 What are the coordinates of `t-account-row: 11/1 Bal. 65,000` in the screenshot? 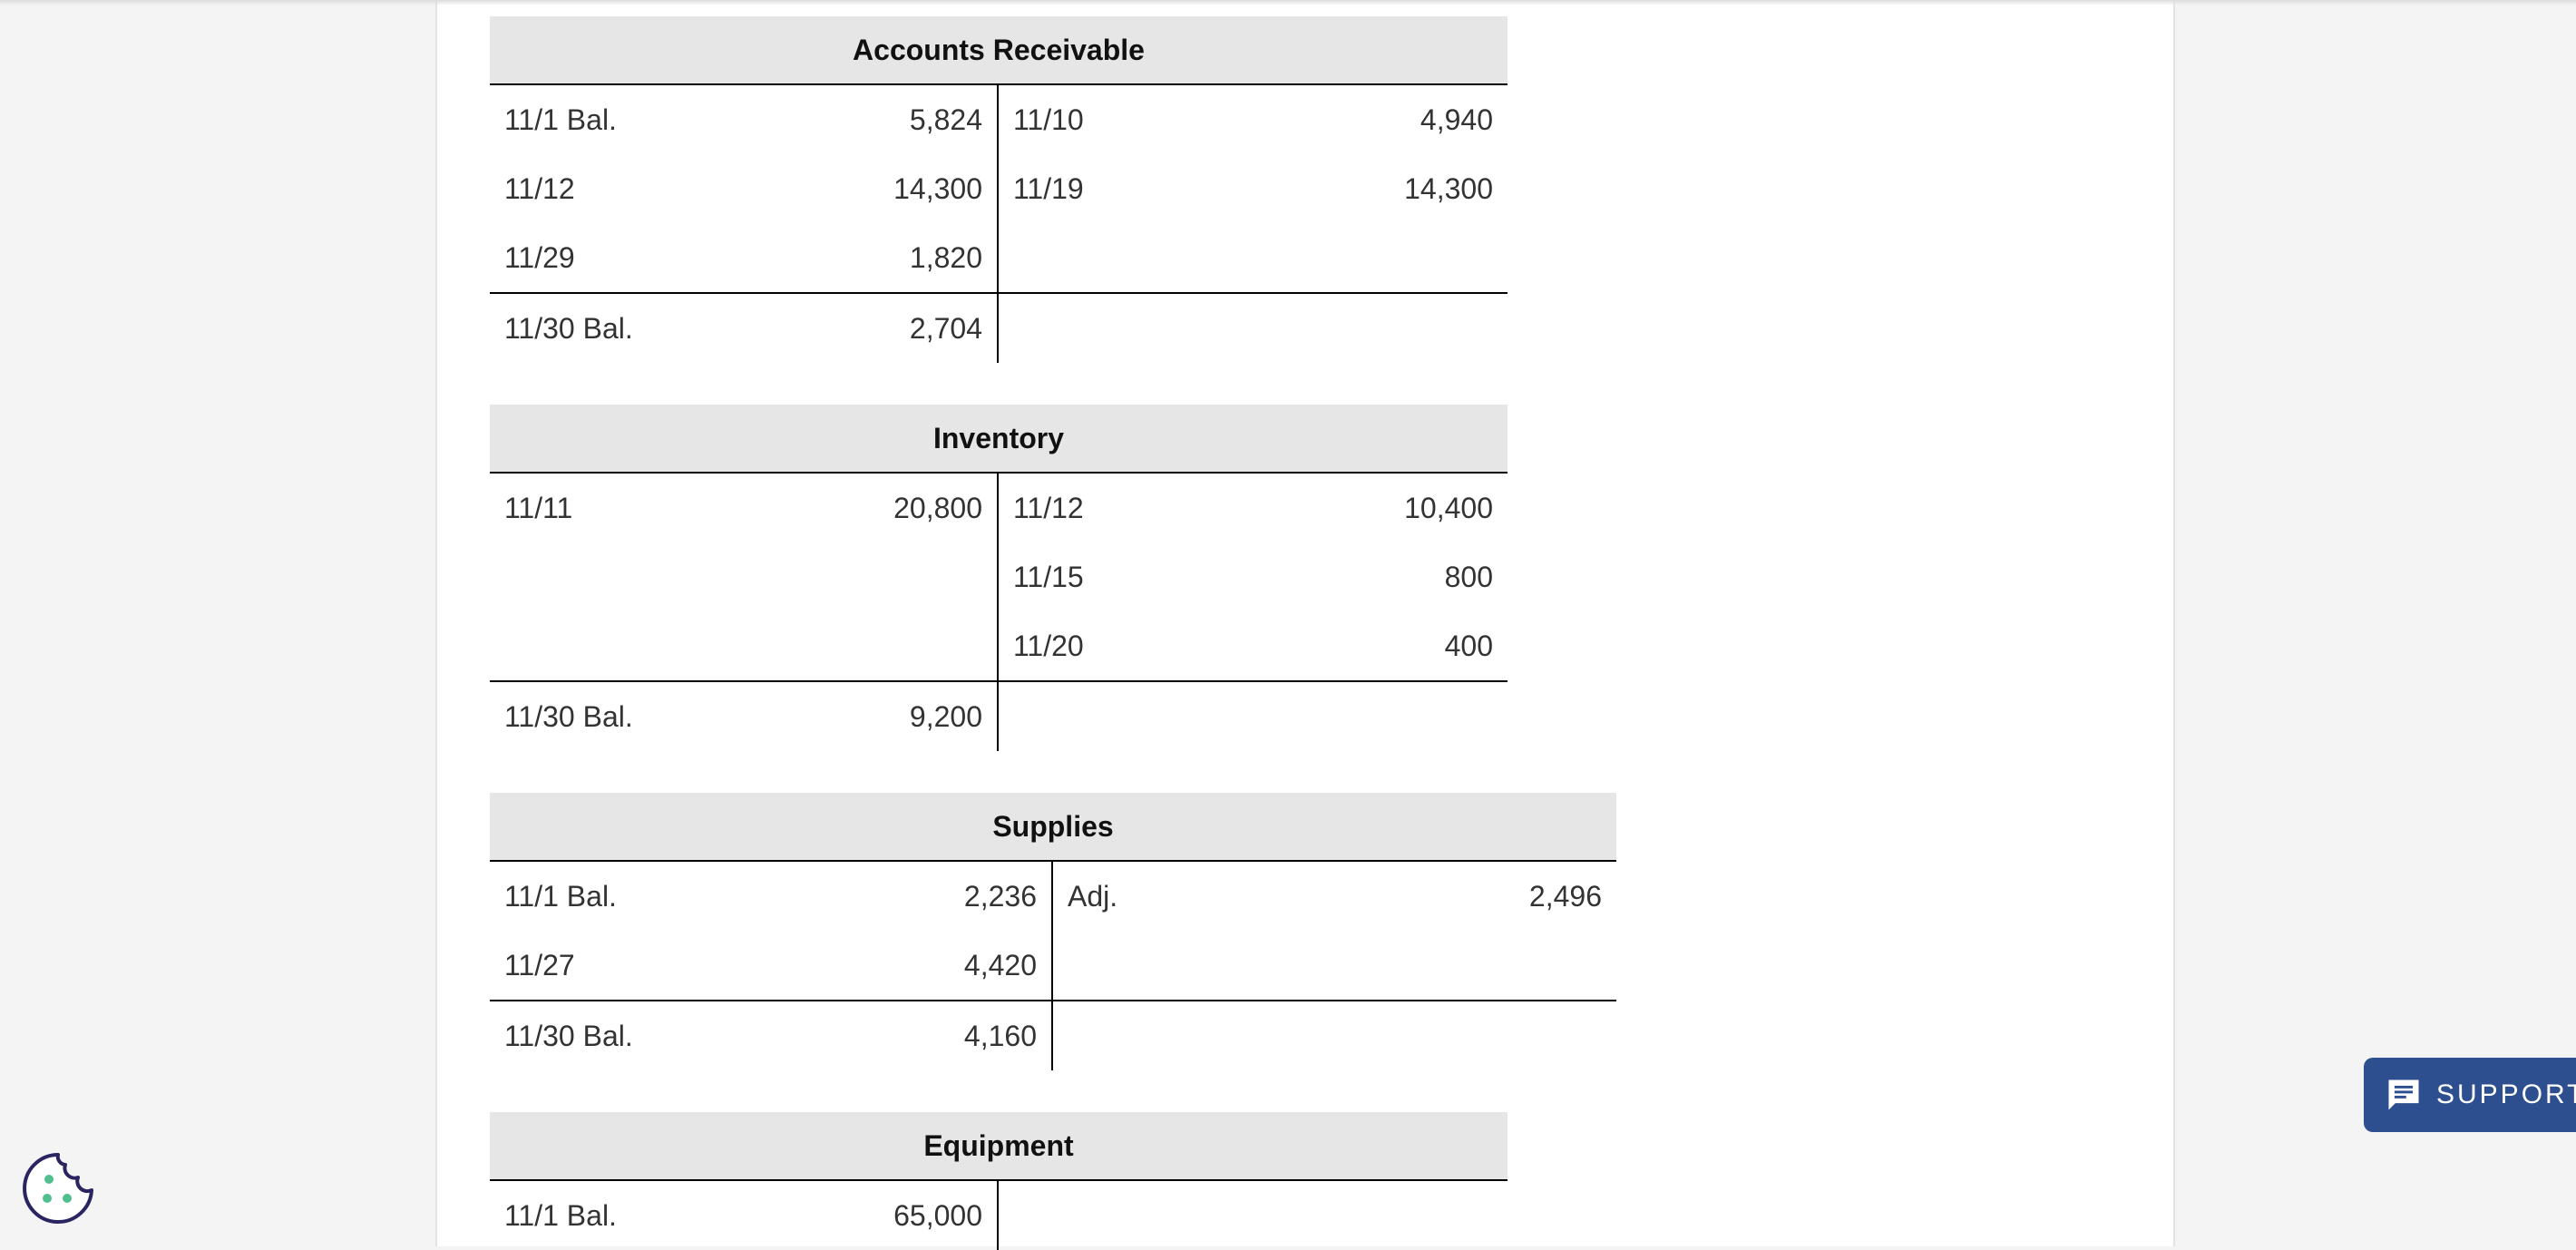 It's located at (999, 1215).